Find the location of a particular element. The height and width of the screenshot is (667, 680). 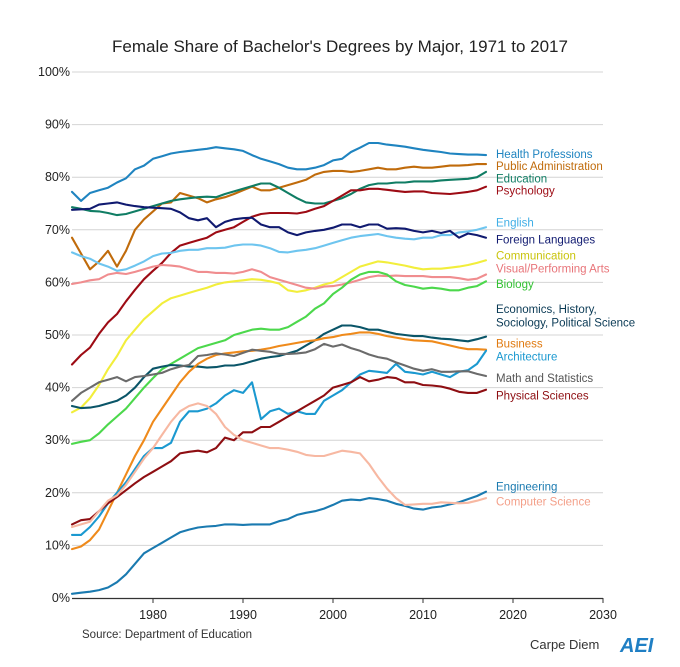

series-line-engineering is located at coordinates (279, 542).